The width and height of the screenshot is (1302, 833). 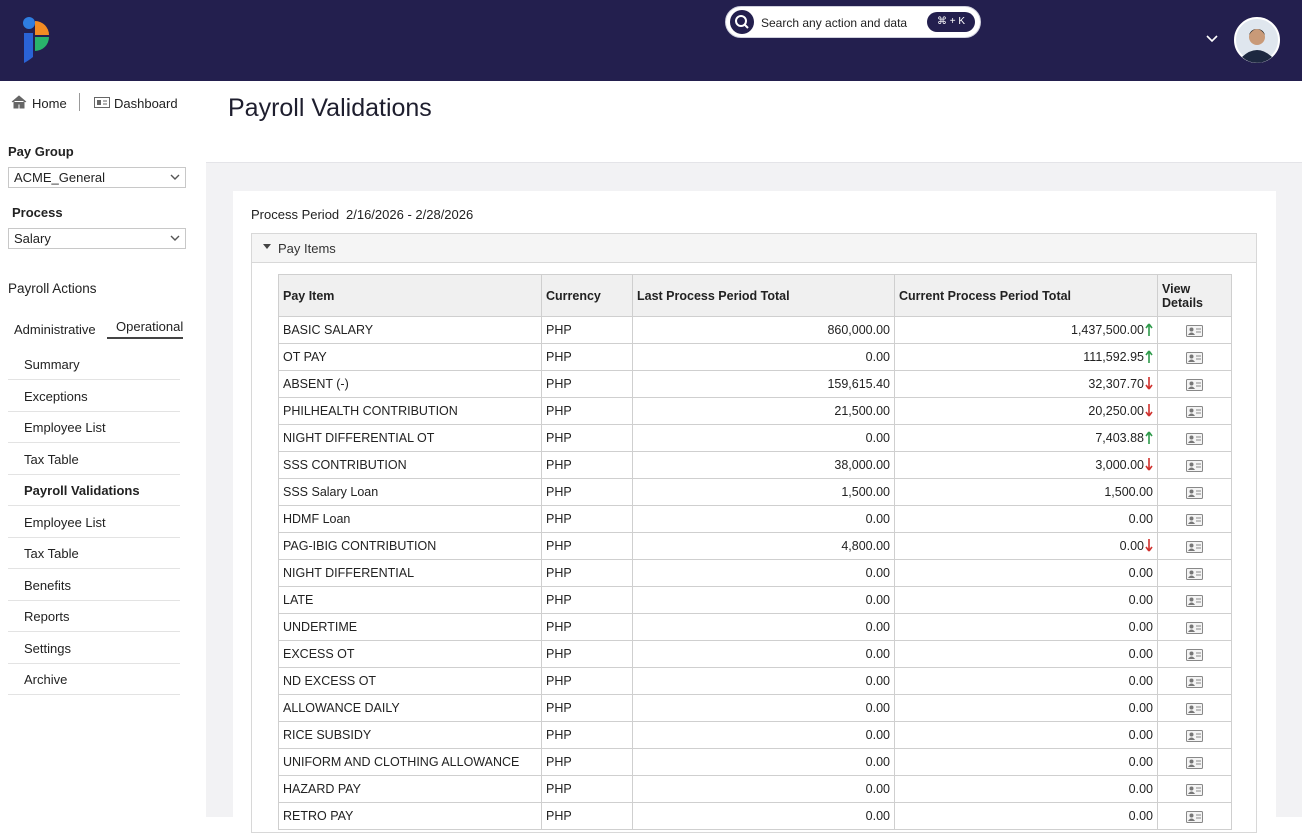 What do you see at coordinates (39, 40) in the screenshot?
I see `logo` at bounding box center [39, 40].